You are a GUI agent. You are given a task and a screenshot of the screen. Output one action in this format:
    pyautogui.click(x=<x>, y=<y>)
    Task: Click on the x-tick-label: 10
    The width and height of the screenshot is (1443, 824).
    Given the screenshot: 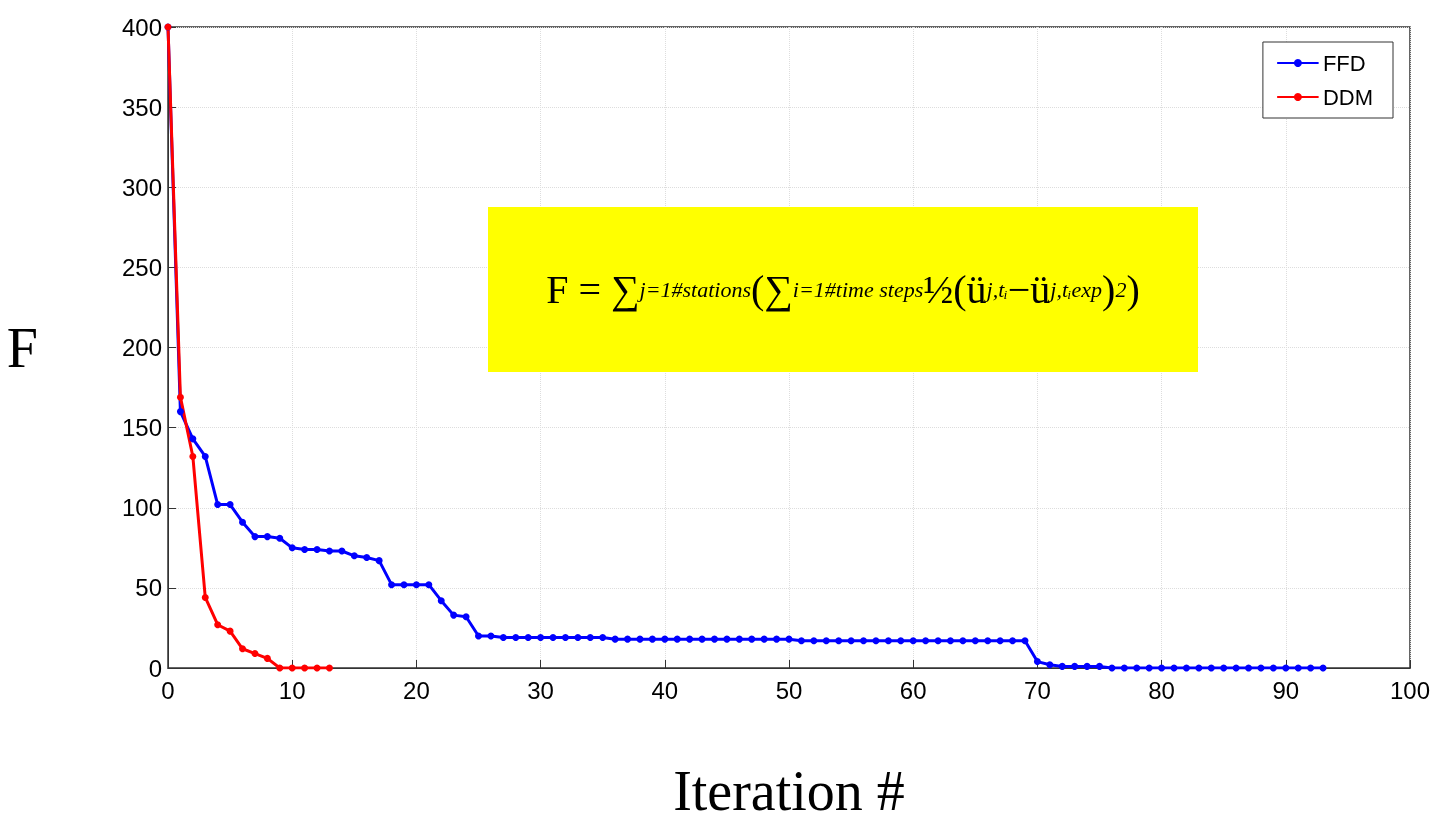 What is the action you would take?
    pyautogui.click(x=292, y=690)
    